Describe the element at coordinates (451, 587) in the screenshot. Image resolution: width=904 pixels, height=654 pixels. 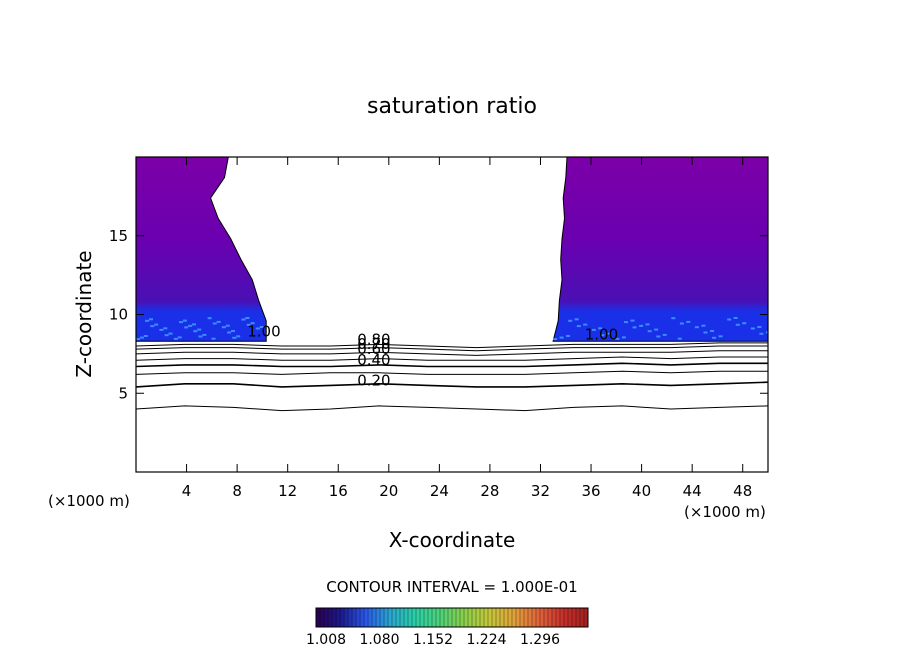
I see `contour-interval-label: CONTOUR INTERVAL = 1.000E-01` at that location.